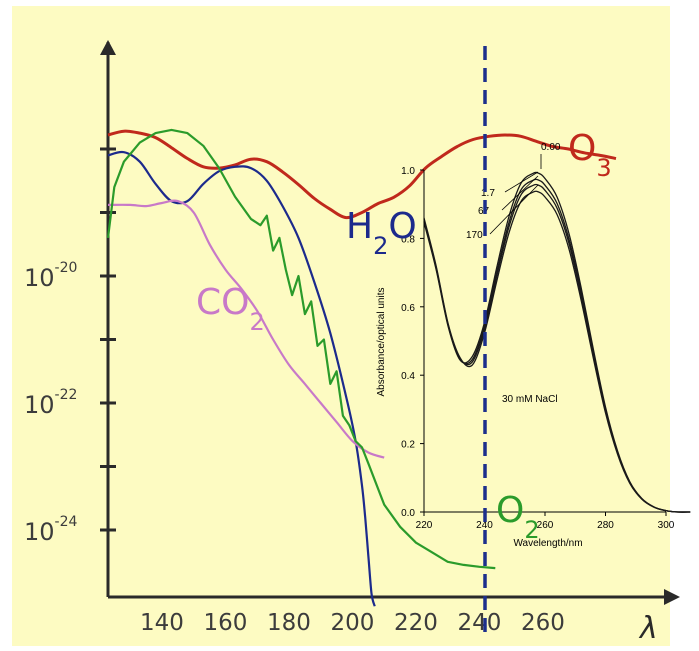 The height and width of the screenshot is (651, 699). What do you see at coordinates (381, 233) in the screenshot?
I see `gas-label-h2o: H2O` at bounding box center [381, 233].